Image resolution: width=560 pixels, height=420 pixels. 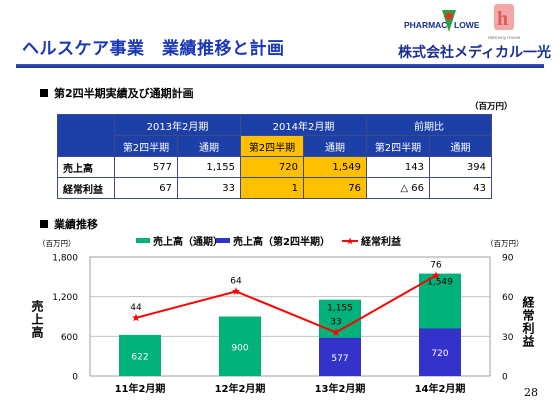 I want to click on data-label-q2-sales: 720, so click(x=439, y=354).